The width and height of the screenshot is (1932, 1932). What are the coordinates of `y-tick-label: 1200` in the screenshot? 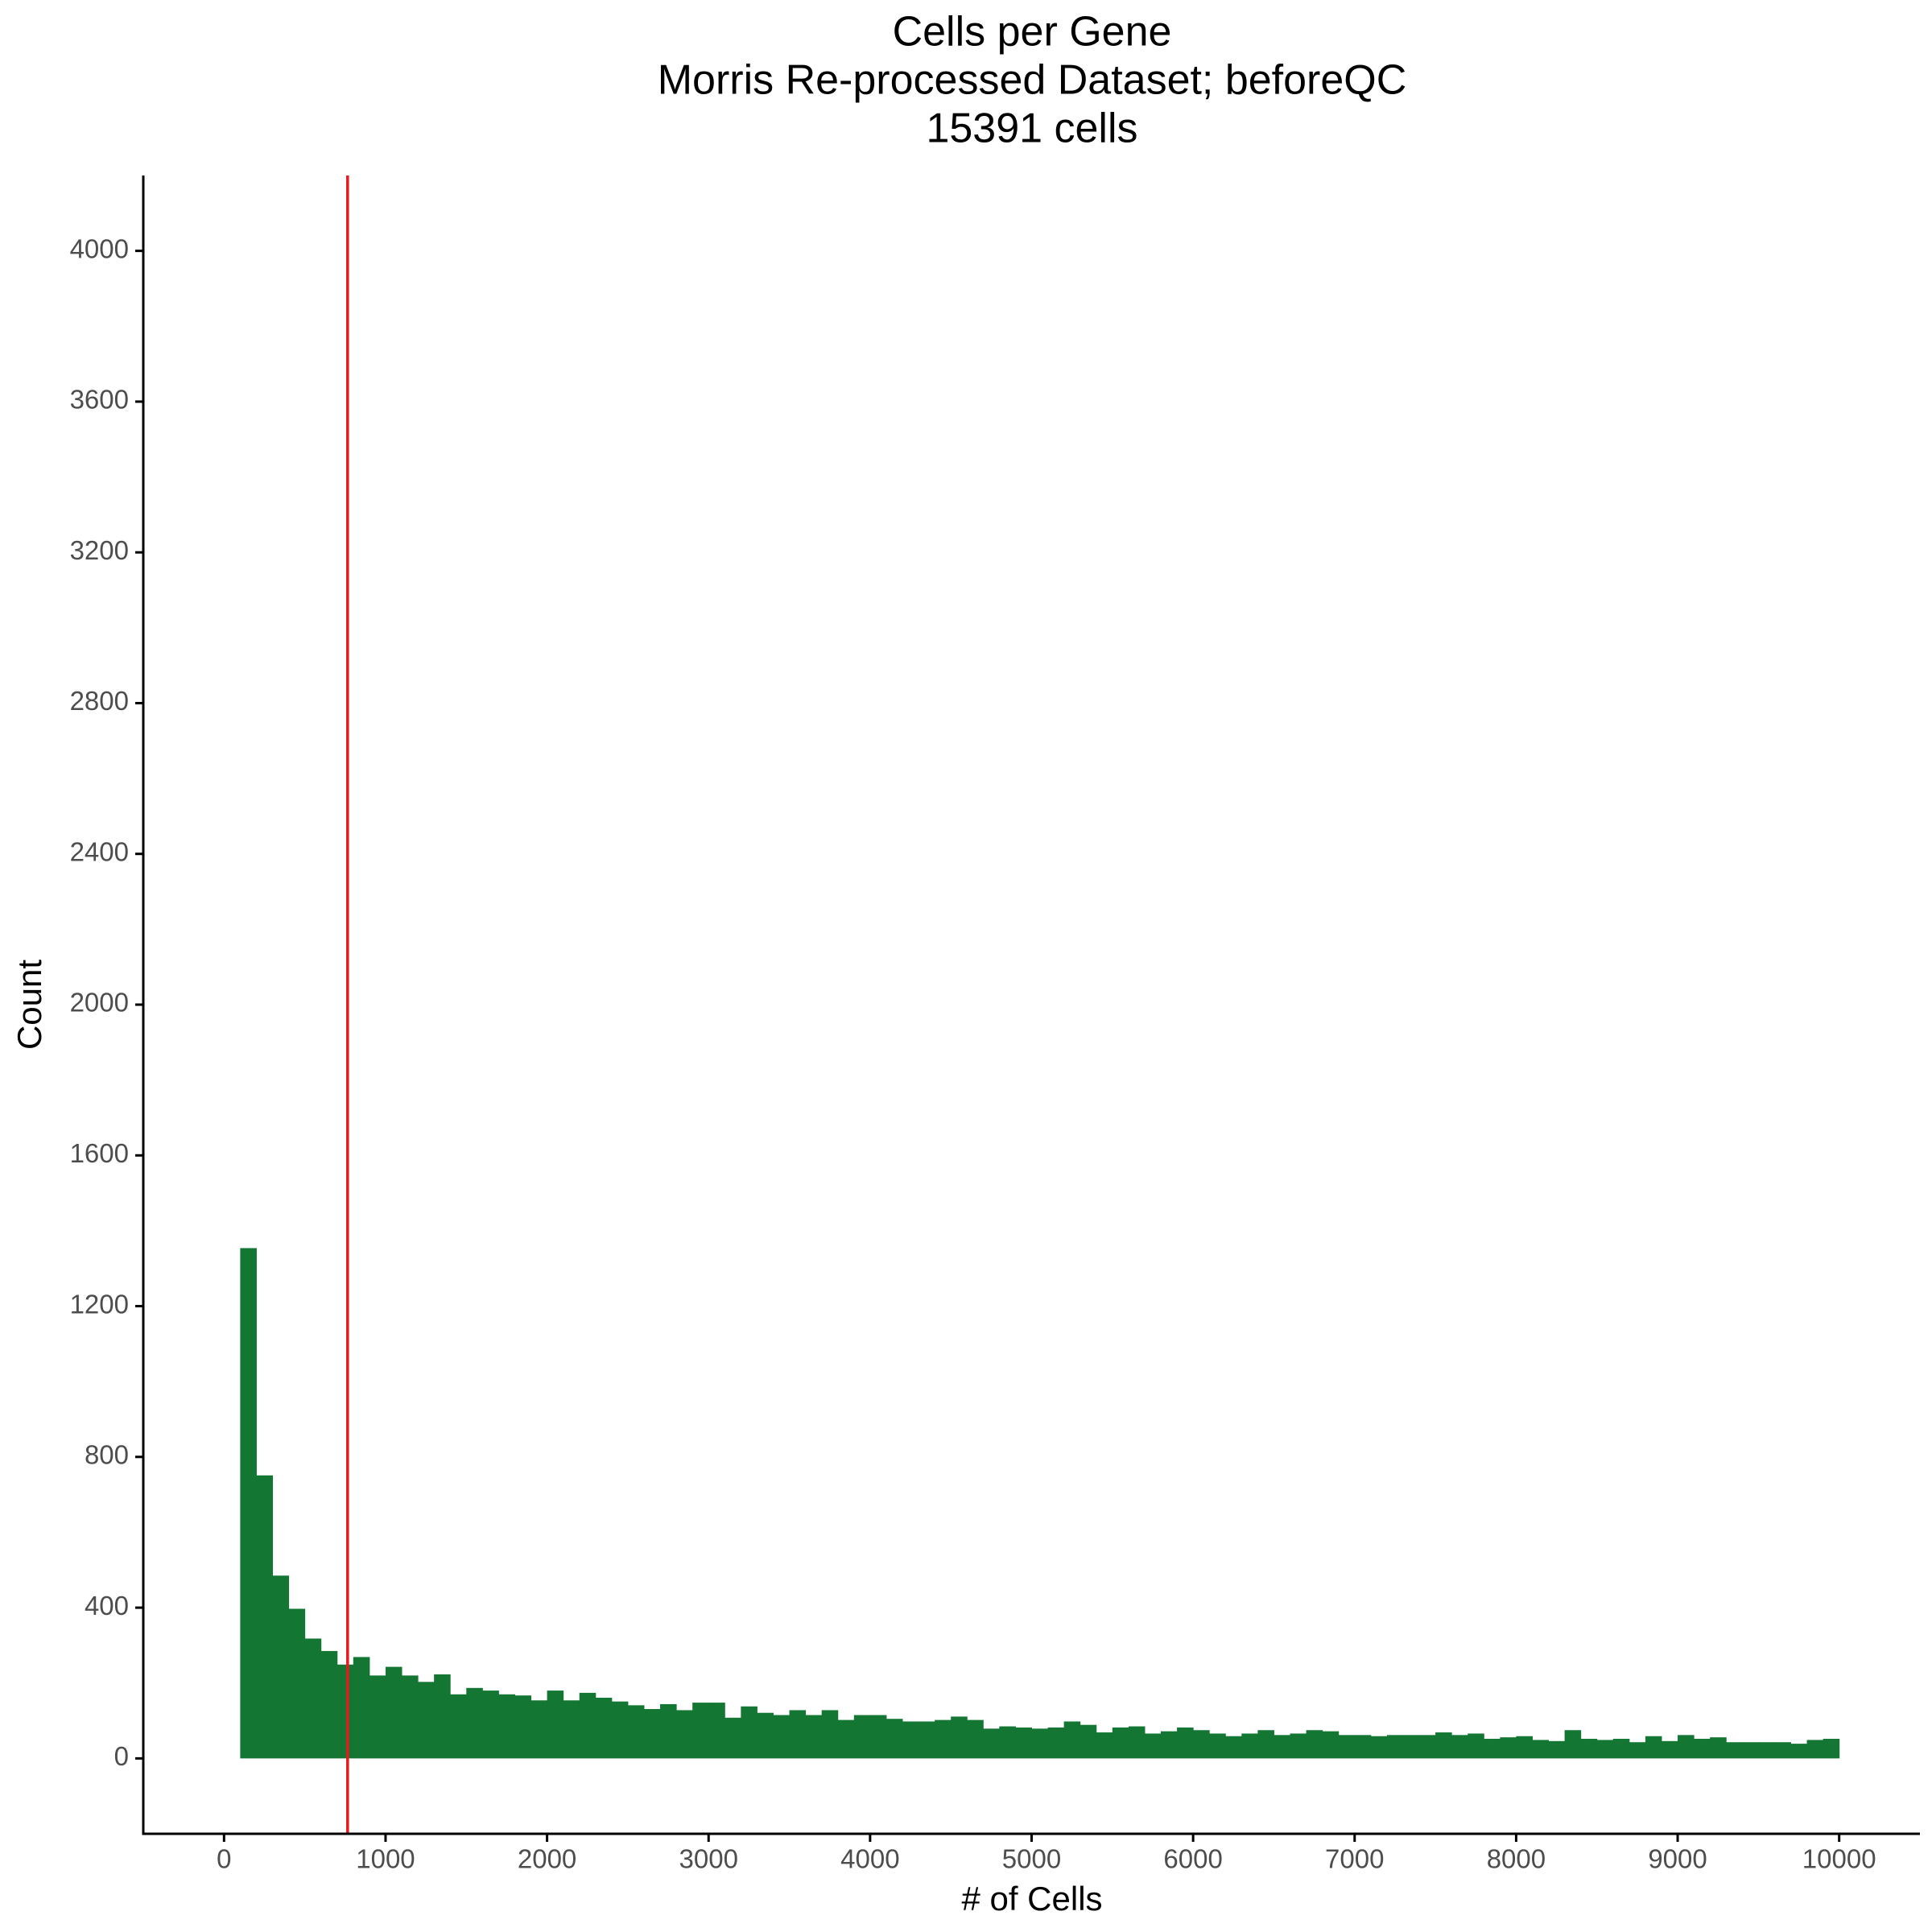 It's located at (99, 1304).